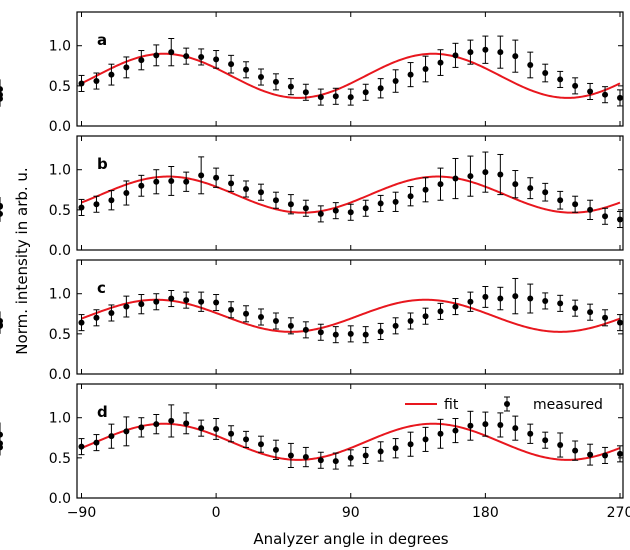 The image size is (630, 550). I want to click on x-tick-label: −90, so click(82, 513).